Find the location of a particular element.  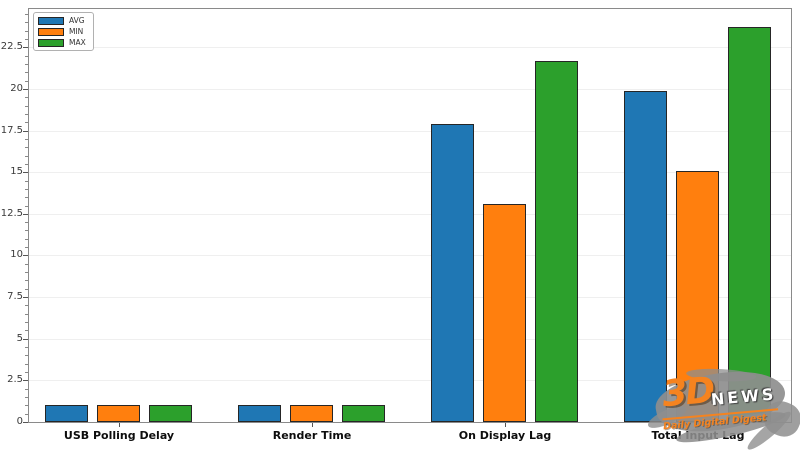

y-tick-label: 15 is located at coordinates (16, 171).